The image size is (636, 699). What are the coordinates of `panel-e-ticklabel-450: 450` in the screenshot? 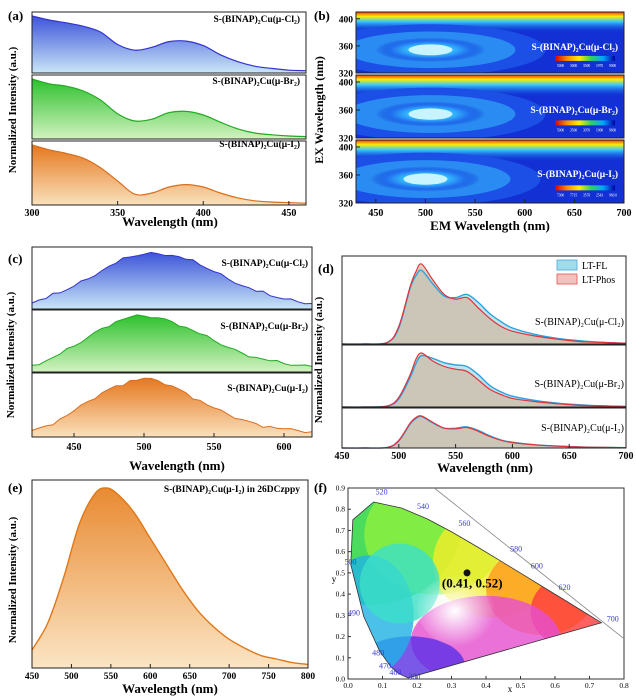 It's located at (32, 677).